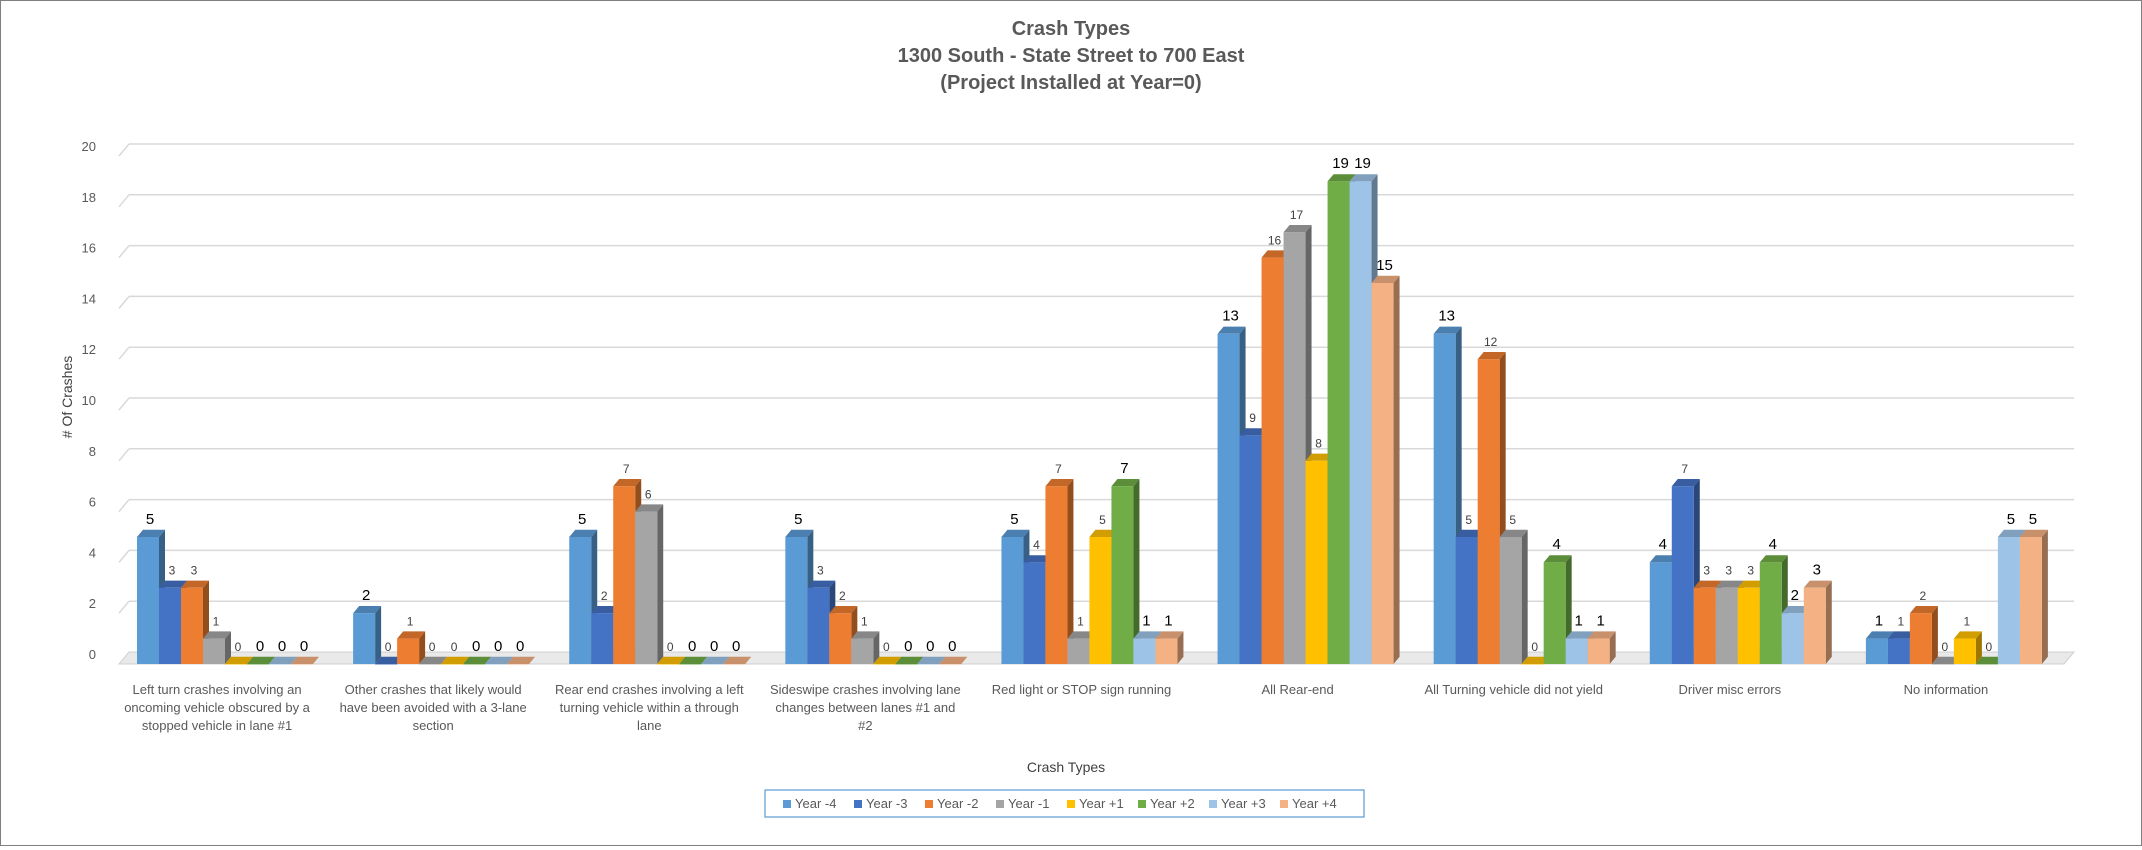 The width and height of the screenshot is (2142, 850). What do you see at coordinates (1314, 803) in the screenshot?
I see `legend-label: Year +4` at bounding box center [1314, 803].